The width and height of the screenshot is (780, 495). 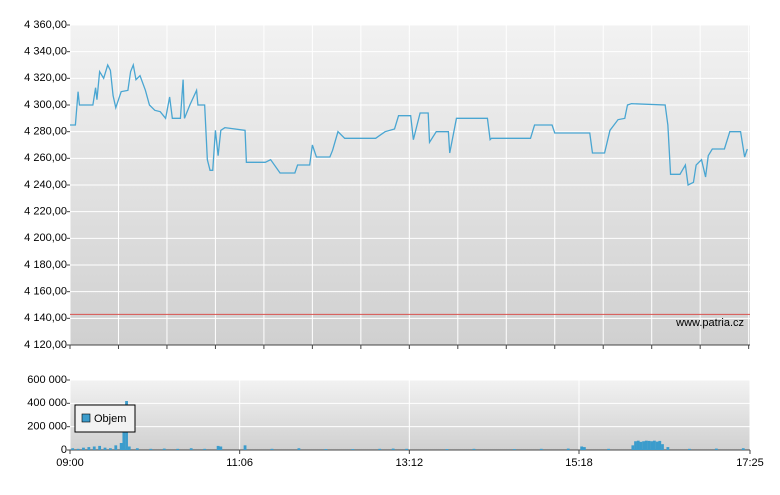 I want to click on y-tick-label: 600 000, so click(x=47, y=380).